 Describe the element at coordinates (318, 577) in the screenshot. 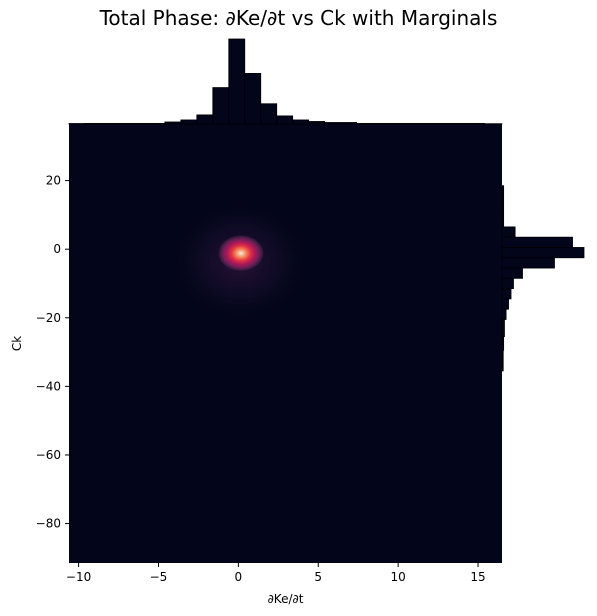

I see `x-tick-label: 5` at that location.